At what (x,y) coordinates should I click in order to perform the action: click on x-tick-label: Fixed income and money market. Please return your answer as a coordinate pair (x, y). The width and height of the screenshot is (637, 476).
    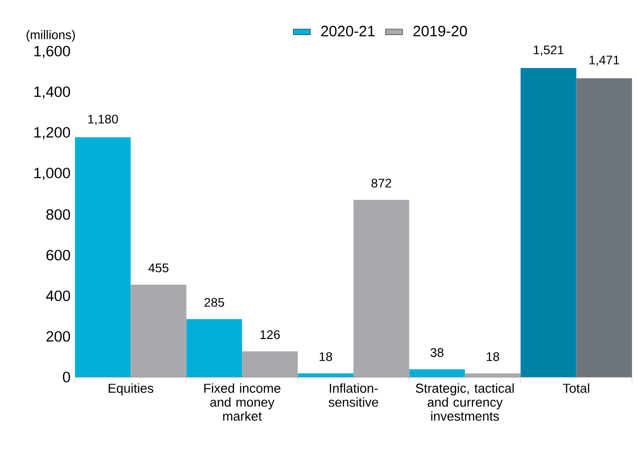
    Looking at the image, I should click on (242, 402).